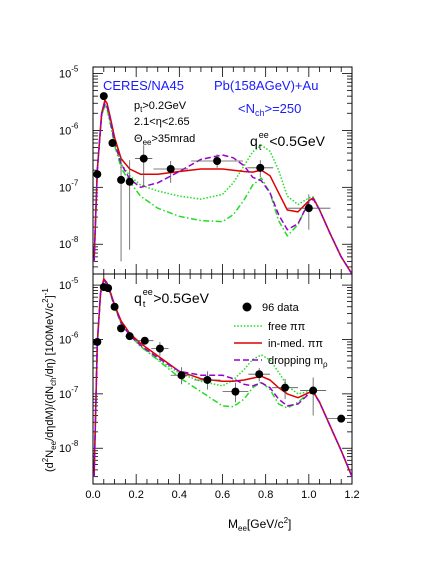 This screenshot has width=436, height=564. What do you see at coordinates (281, 335) in the screenshot?
I see `legend: 96 data free ππ in-med. ππ dropping mρ` at bounding box center [281, 335].